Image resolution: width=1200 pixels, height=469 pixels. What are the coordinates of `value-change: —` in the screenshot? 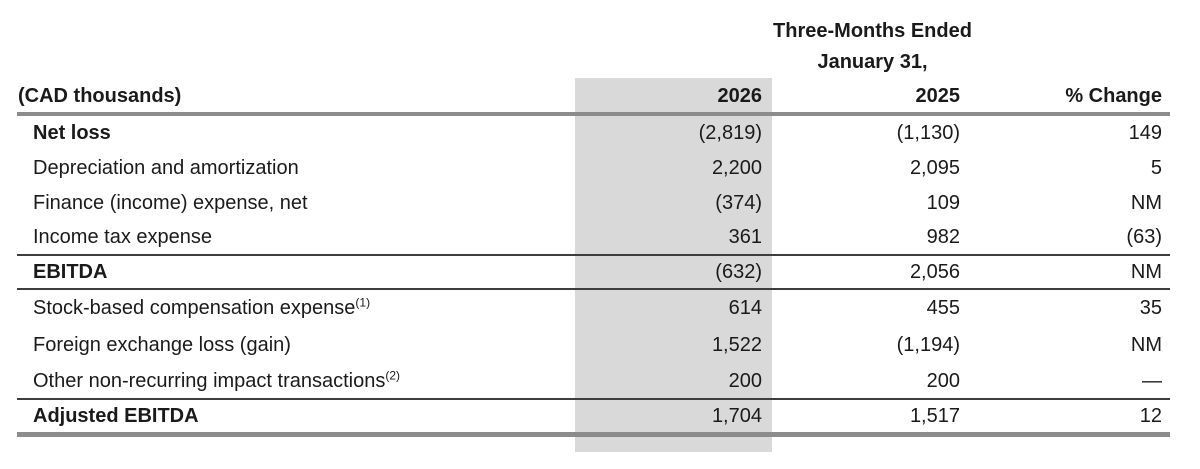 It's located at (1152, 380).